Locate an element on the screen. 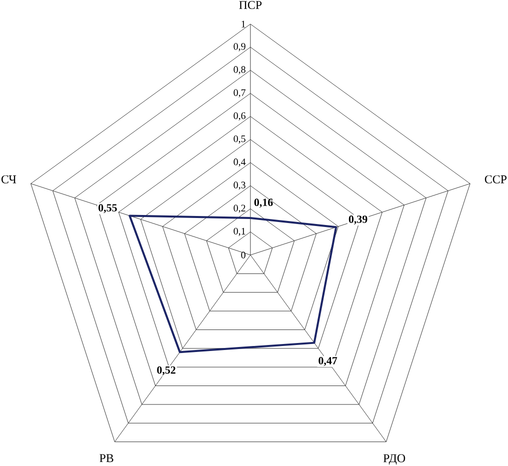 The image size is (508, 466). spoke-label: ПСР is located at coordinates (250, 5).